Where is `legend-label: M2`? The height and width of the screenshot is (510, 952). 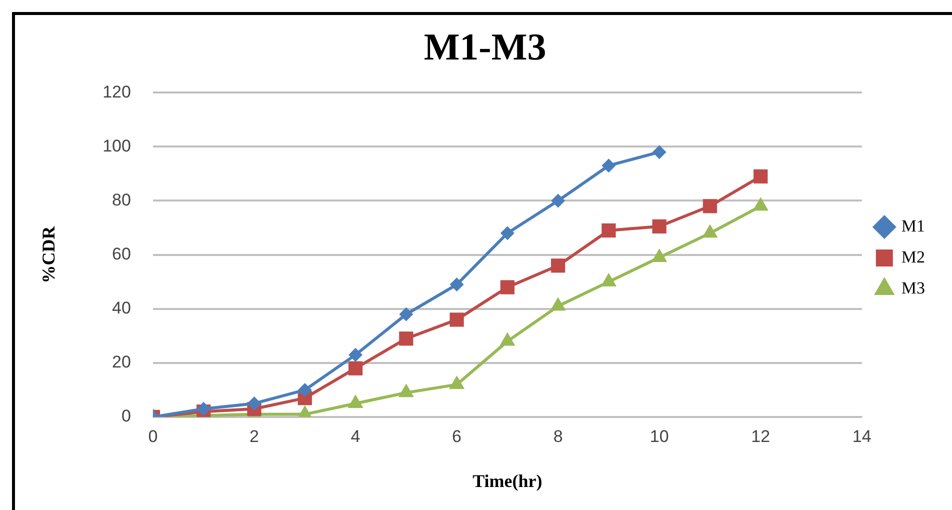
legend-label: M2 is located at coordinates (913, 256).